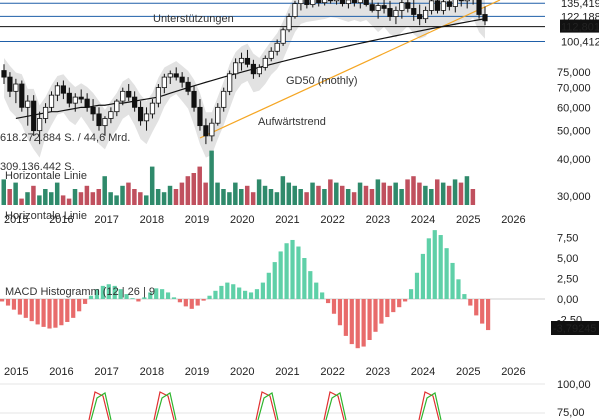 Image resolution: width=599 pixels, height=420 pixels. I want to click on price-axis-ticks: 30,000 40,000 50,000 60,000 70,000 75,000, so click(574, 135).